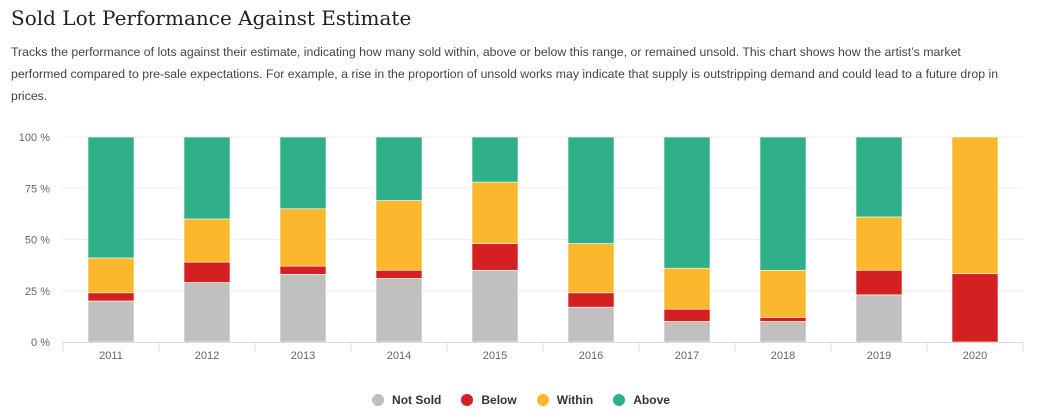 The width and height of the screenshot is (1042, 420). I want to click on bar-segment-within-2012, so click(207, 240).